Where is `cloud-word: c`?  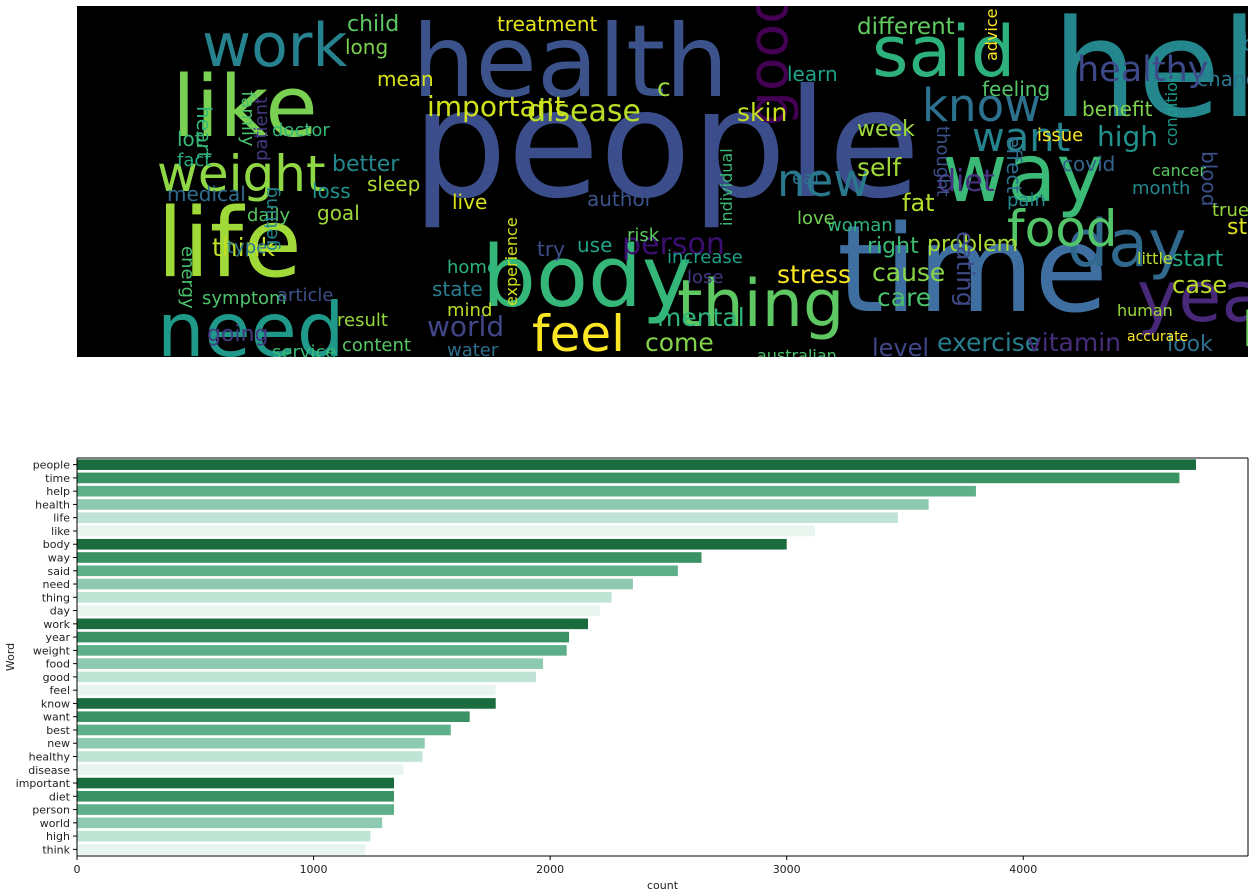 cloud-word: c is located at coordinates (664, 87).